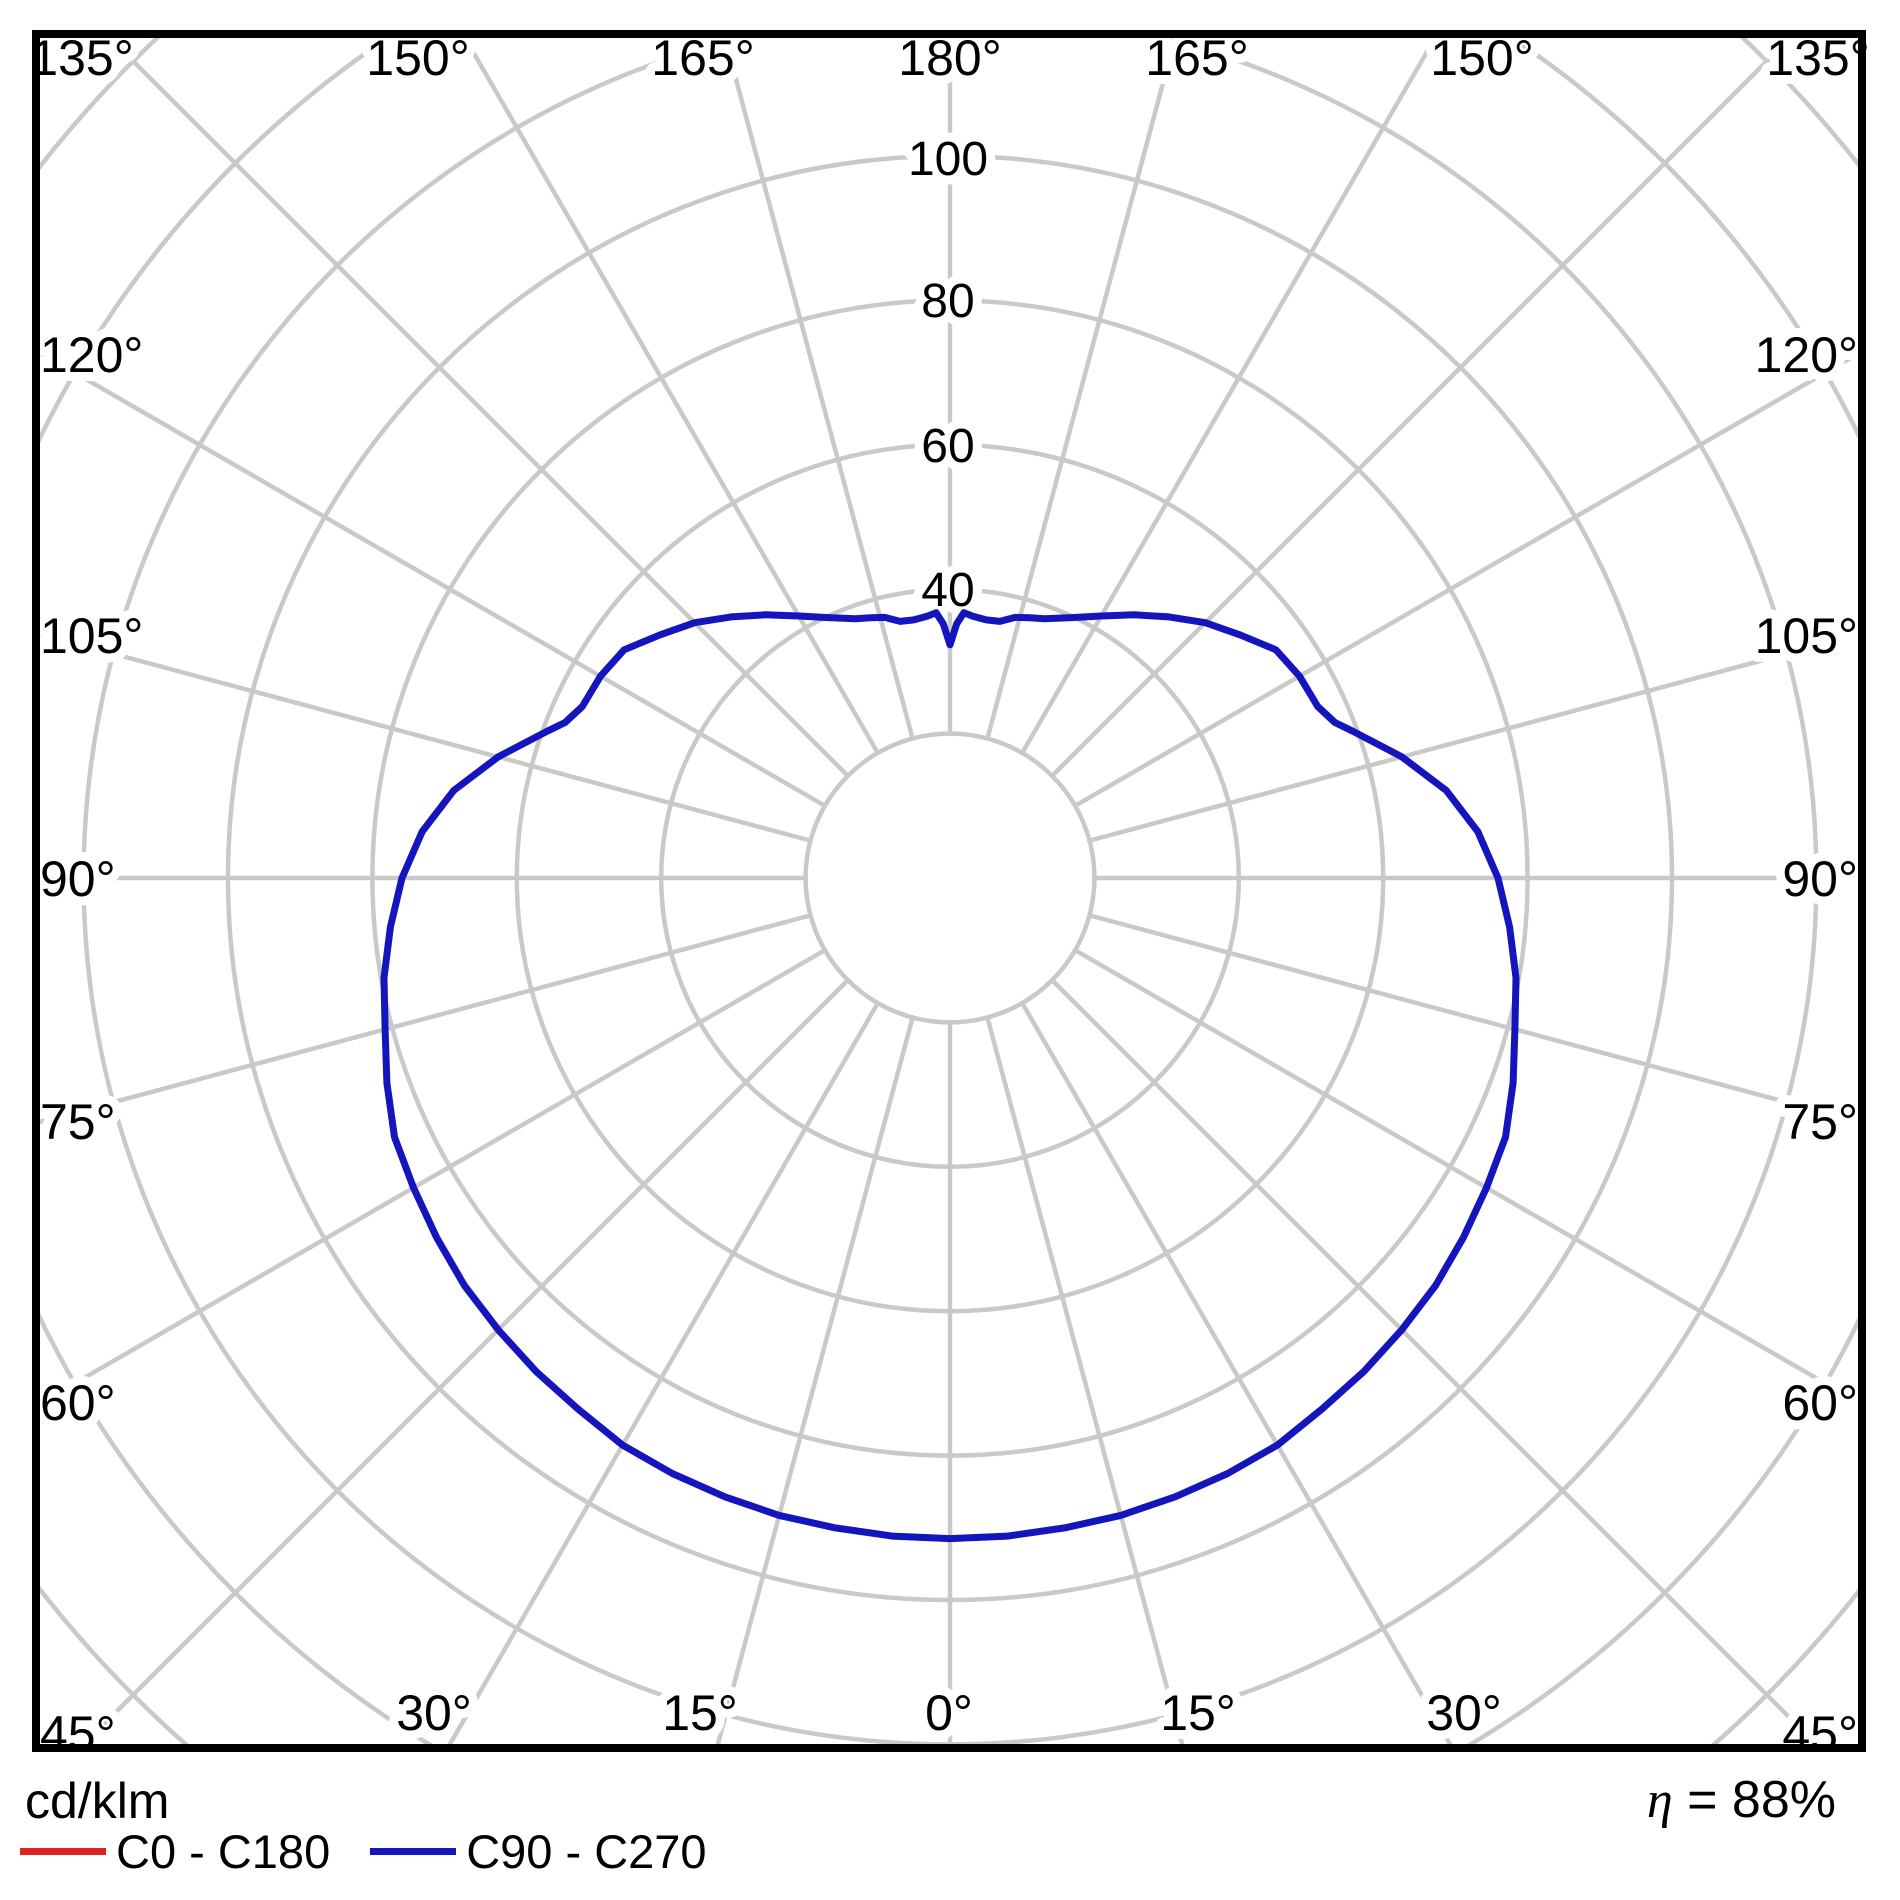 The image size is (1900, 1900). I want to click on legend-swatch-red, so click(63, 1851).